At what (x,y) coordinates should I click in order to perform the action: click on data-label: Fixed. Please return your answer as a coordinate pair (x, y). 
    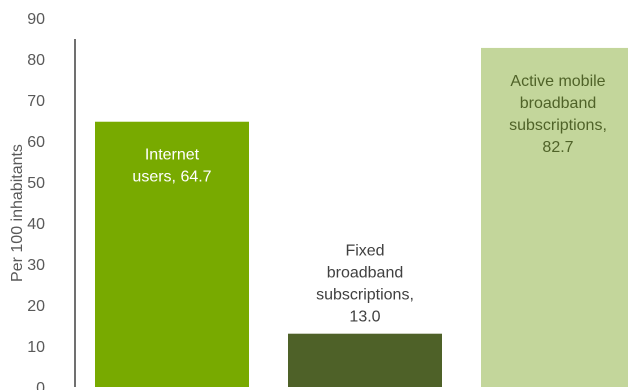
    Looking at the image, I should click on (364, 251).